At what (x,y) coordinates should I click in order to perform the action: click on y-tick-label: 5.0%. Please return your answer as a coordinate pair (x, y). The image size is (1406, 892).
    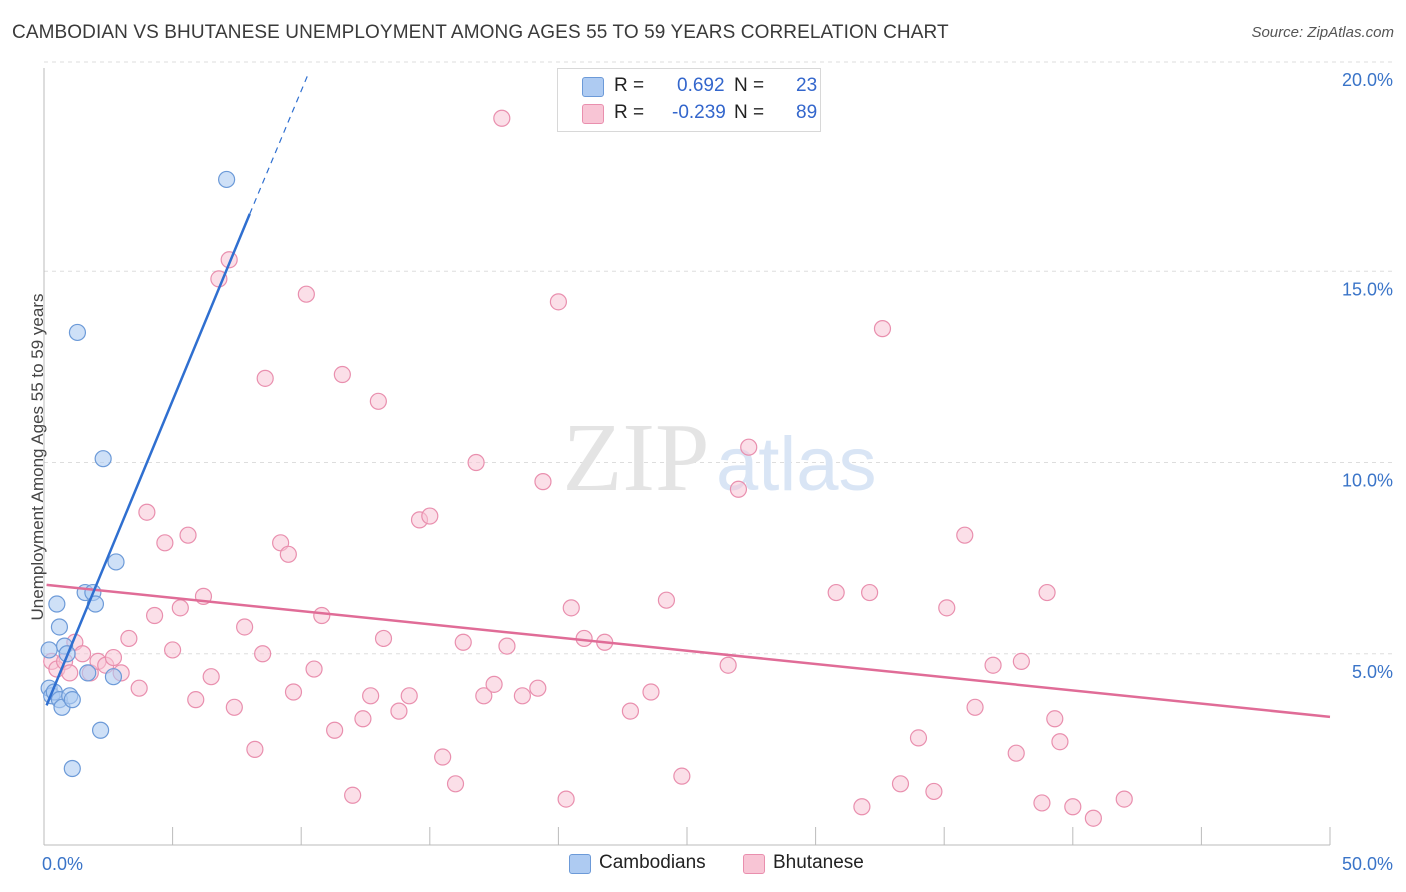
    Looking at the image, I should click on (1372, 672).